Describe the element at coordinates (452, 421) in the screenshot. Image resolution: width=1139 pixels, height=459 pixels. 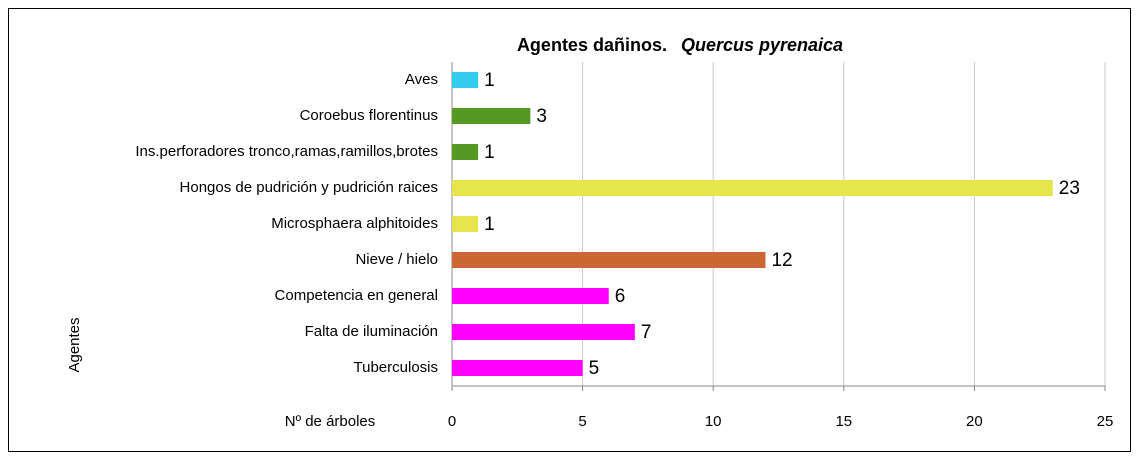
I see `x-tick-label: 0` at that location.